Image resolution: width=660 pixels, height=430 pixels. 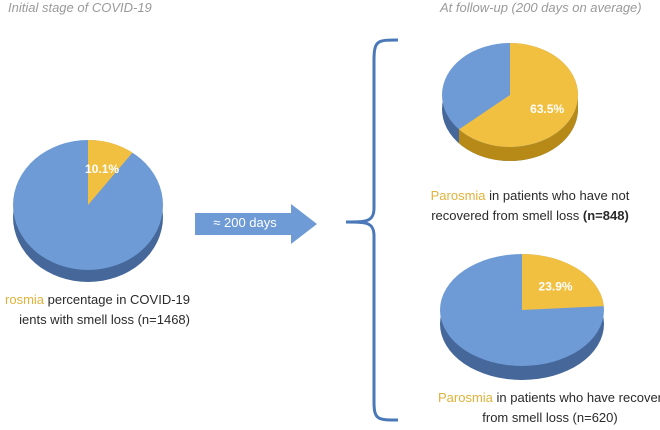 What do you see at coordinates (507, 215) in the screenshot?
I see `not-recovered-caption-line2: recovered from smell loss` at bounding box center [507, 215].